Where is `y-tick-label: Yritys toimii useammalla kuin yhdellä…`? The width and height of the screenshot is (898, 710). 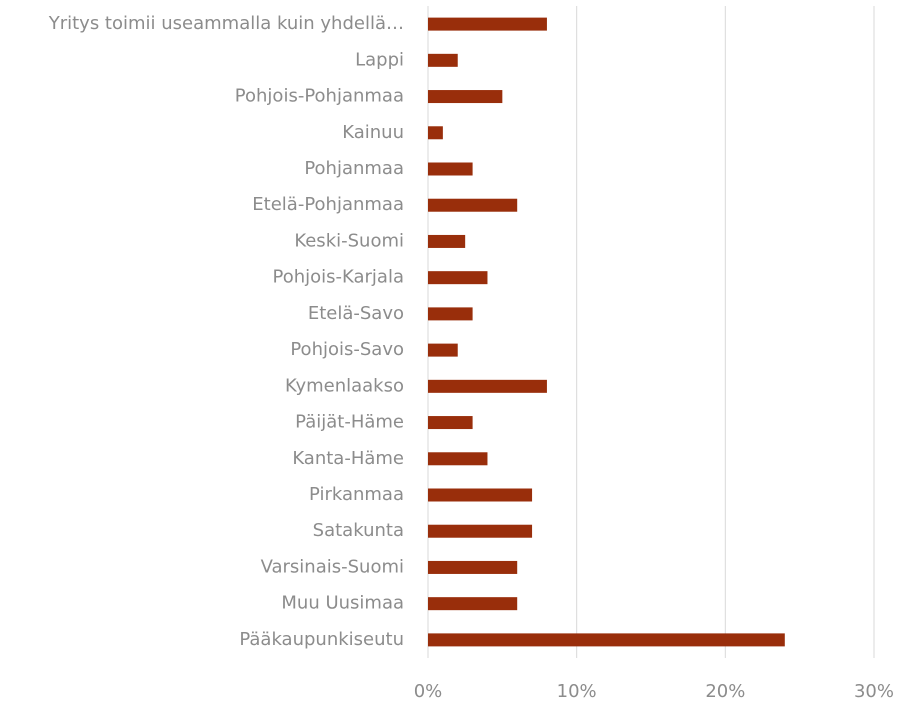 y-tick-label: Yritys toimii useammalla kuin yhdellä… is located at coordinates (226, 23).